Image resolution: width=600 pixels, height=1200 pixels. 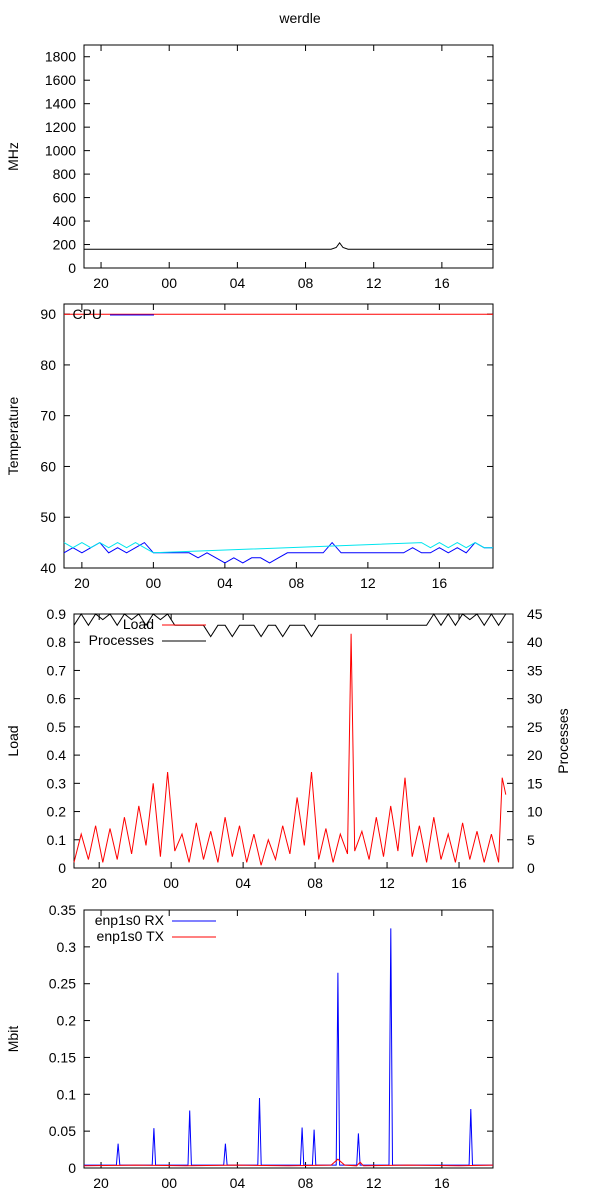 I want to click on freq-ytick-label: 1400, so click(x=60, y=104).